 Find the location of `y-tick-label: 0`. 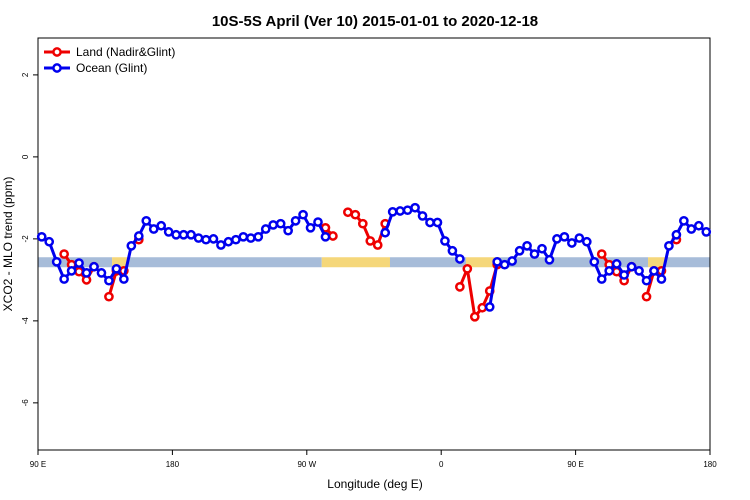

y-tick-label: 0 is located at coordinates (25, 156).